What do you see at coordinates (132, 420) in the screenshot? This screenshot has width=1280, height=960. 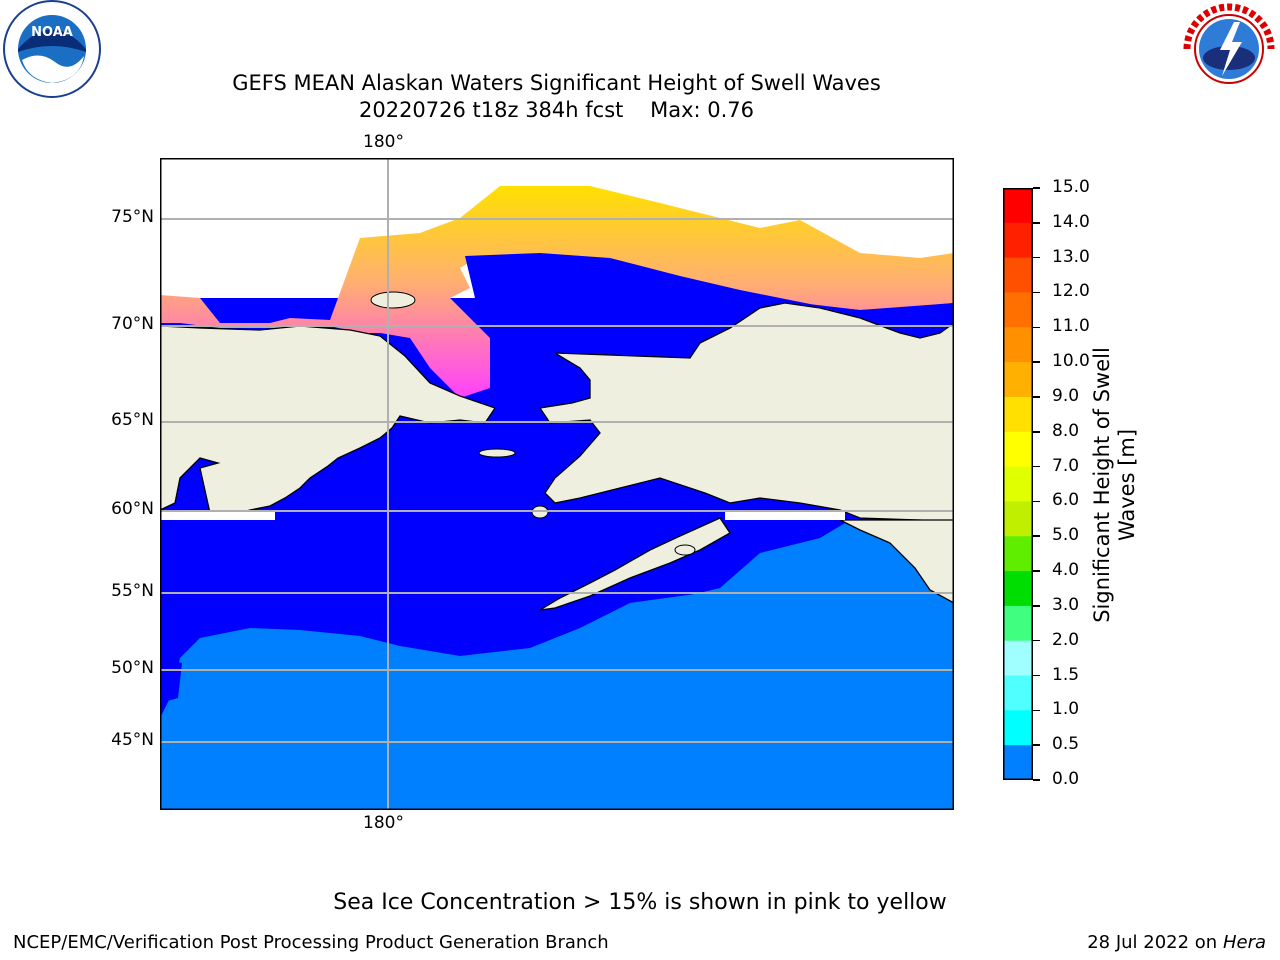 I see `lat-label-65n: 65°N` at bounding box center [132, 420].